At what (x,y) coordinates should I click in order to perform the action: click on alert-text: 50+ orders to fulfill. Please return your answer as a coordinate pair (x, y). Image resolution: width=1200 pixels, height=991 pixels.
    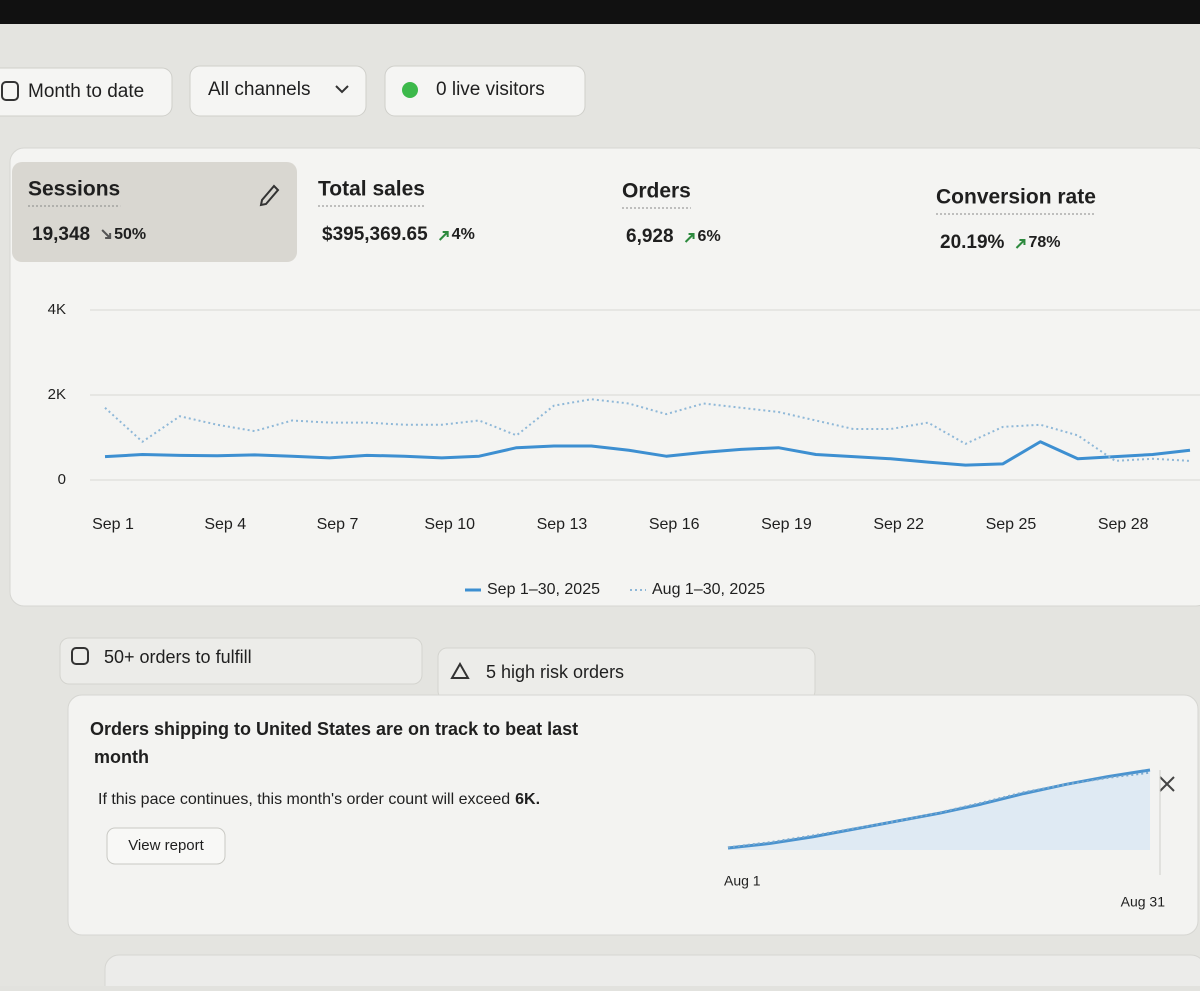
    Looking at the image, I should click on (178, 657).